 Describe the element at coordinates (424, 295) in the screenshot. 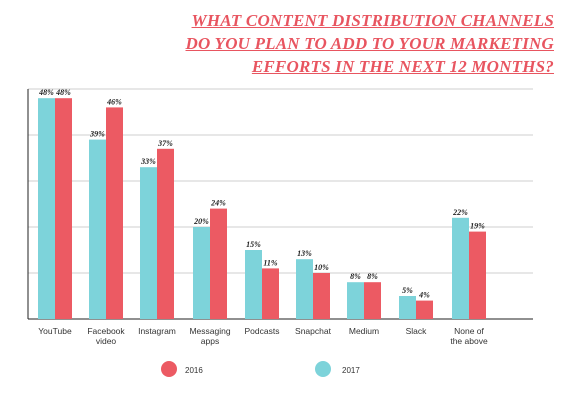

I see `data-label-2016-7: 4%` at that location.